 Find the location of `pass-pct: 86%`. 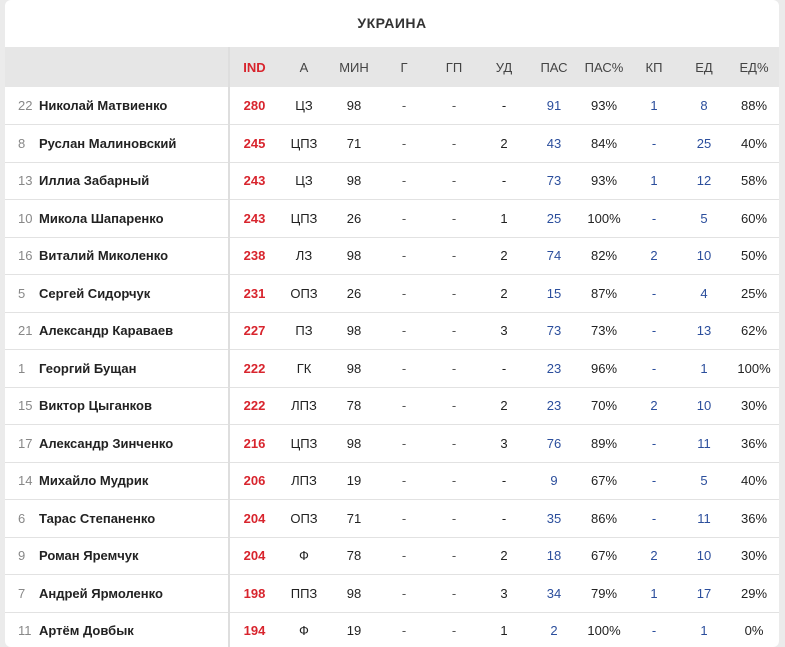

pass-pct: 86% is located at coordinates (604, 518).